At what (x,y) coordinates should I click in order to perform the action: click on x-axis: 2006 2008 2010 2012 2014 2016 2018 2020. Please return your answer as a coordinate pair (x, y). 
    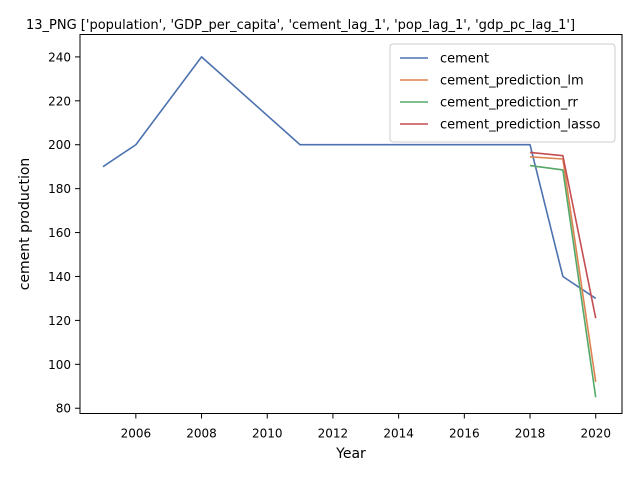
    Looking at the image, I should click on (366, 427).